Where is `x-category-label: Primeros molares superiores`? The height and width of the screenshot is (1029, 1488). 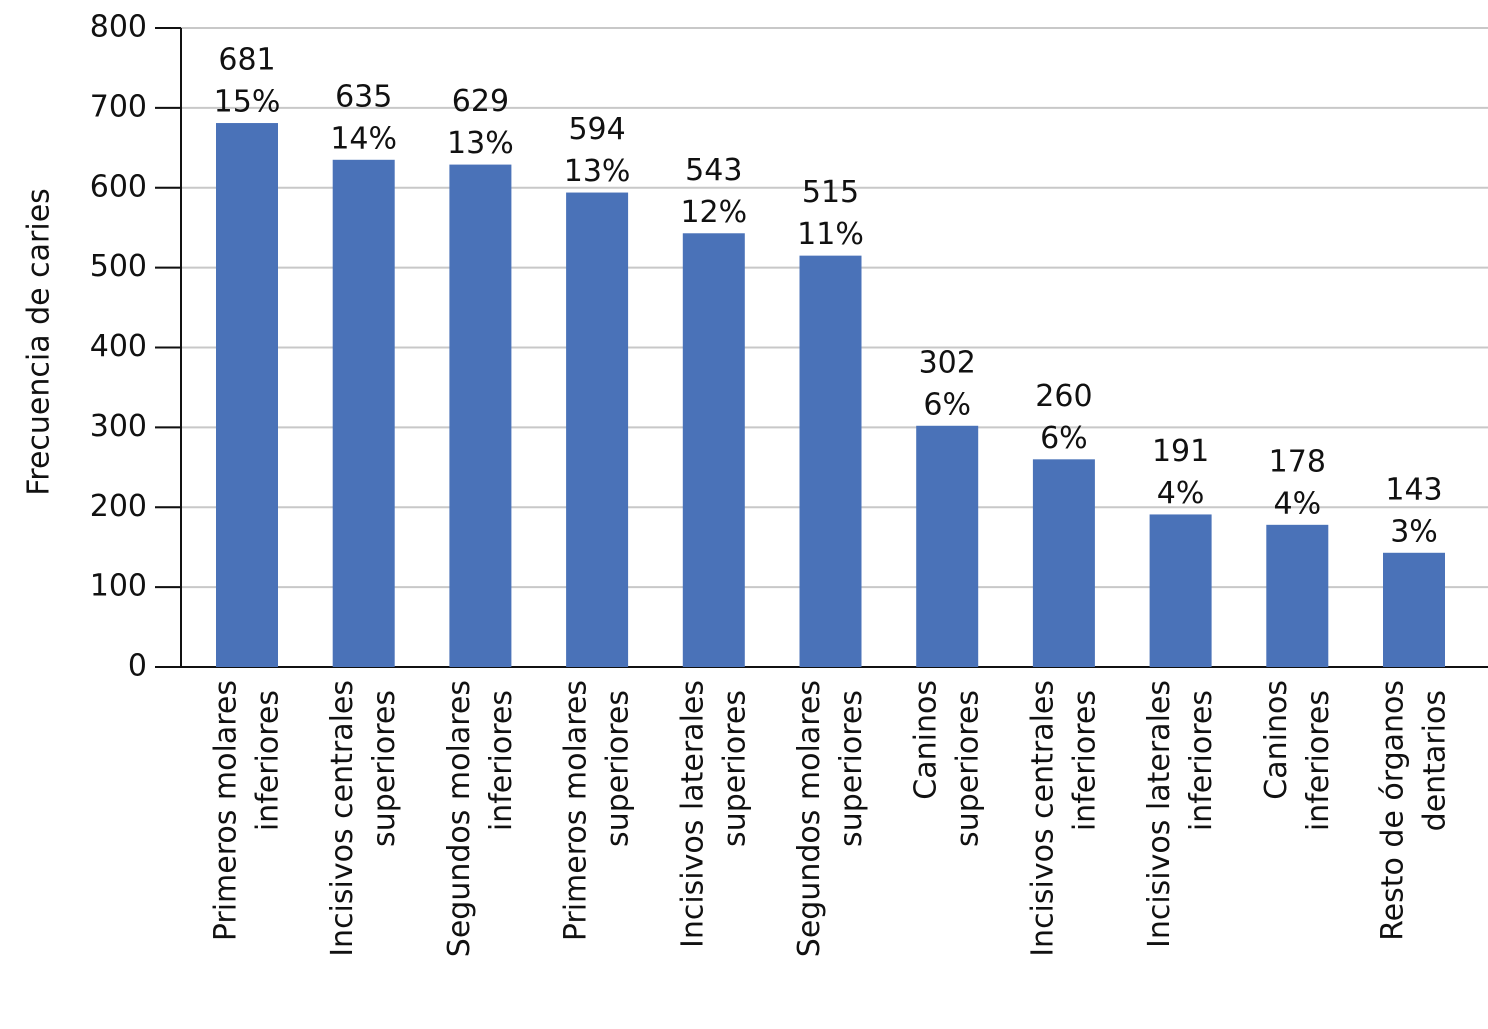 x-category-label: Primeros molares superiores is located at coordinates (597, 810).